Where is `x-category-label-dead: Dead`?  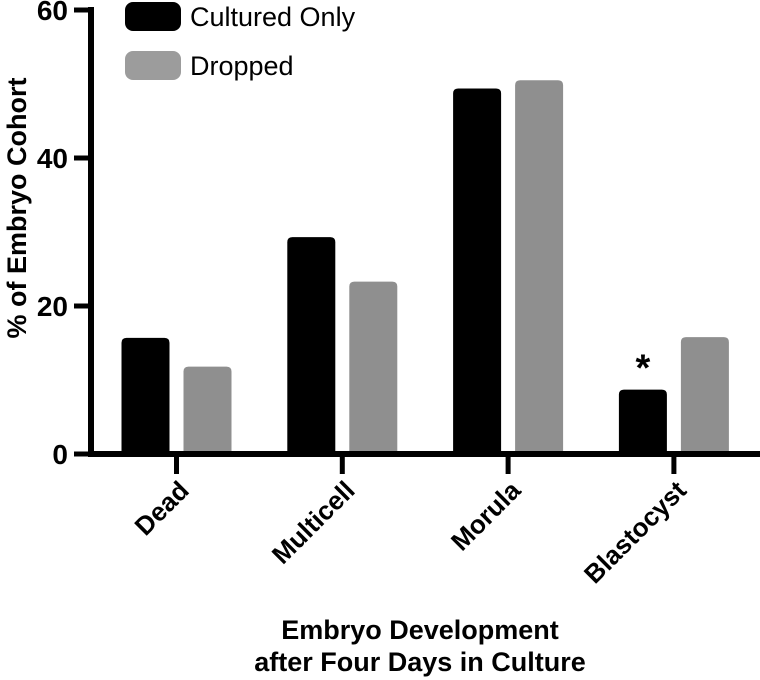 x-category-label-dead: Dead is located at coordinates (162, 508).